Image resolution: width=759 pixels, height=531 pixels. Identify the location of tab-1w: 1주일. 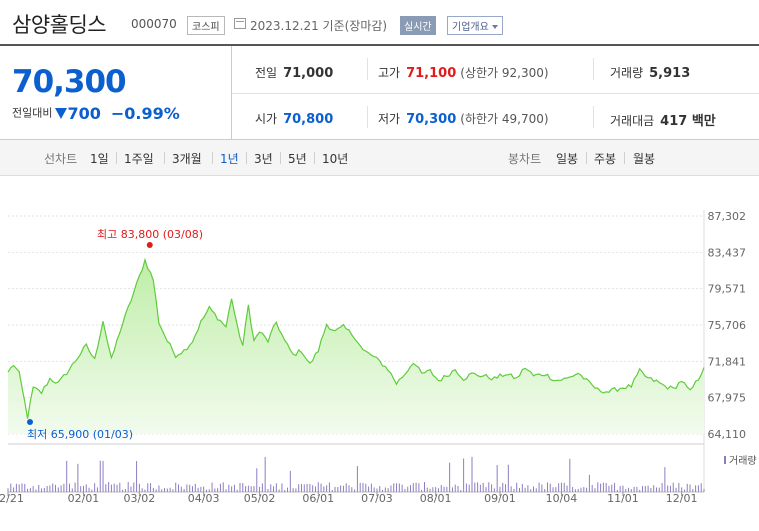
(139, 159).